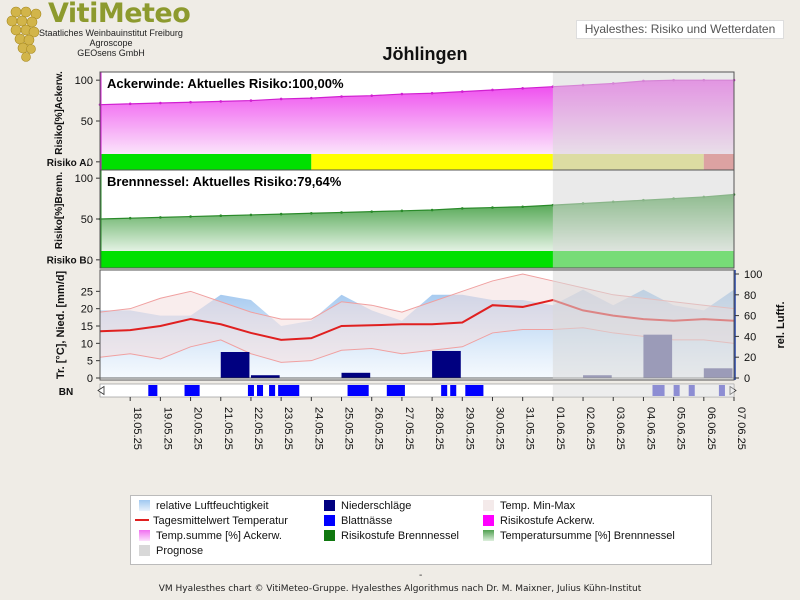  What do you see at coordinates (258, 428) in the screenshot?
I see `xtick-label: 22.05.25` at bounding box center [258, 428].